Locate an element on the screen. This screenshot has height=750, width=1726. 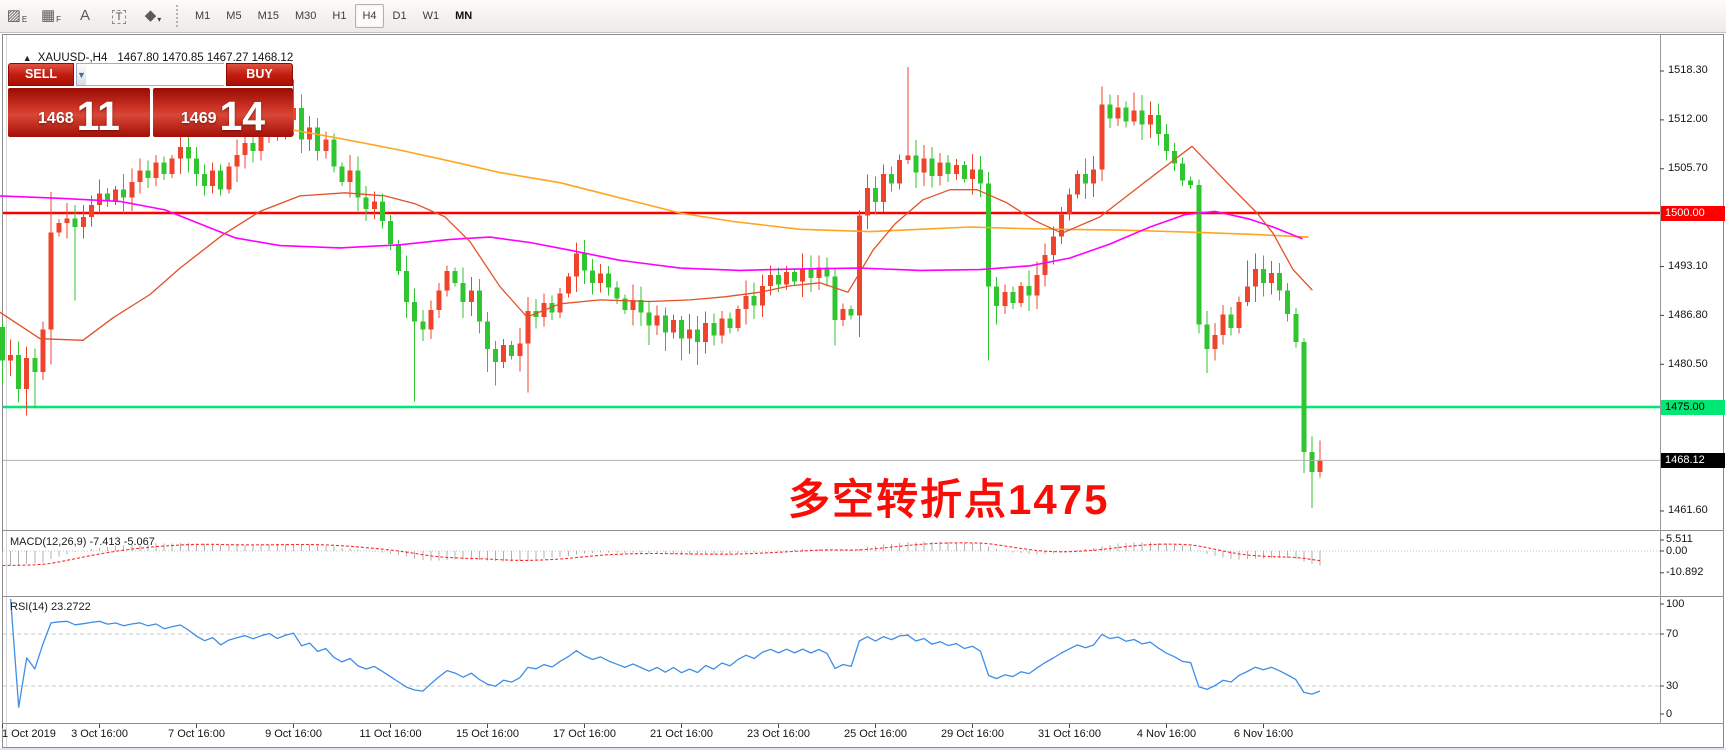
timeframe-button-m5: M5 is located at coordinates (233, 16).